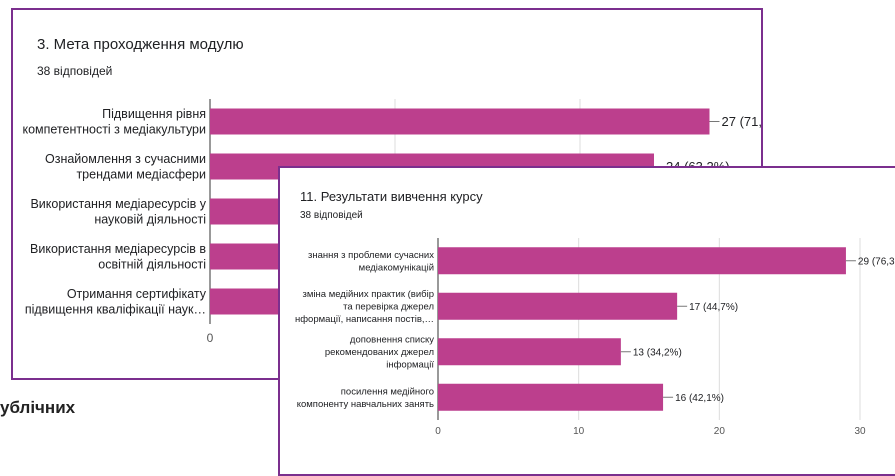  Describe the element at coordinates (699, 398) in the screenshot. I see `data-label: 16 (42,1%)` at that location.